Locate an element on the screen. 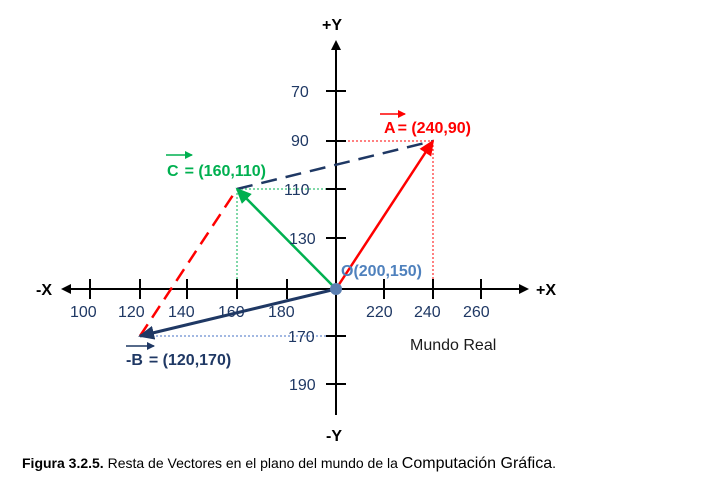  vector-a-label: A = (240,90) is located at coordinates (427, 128).